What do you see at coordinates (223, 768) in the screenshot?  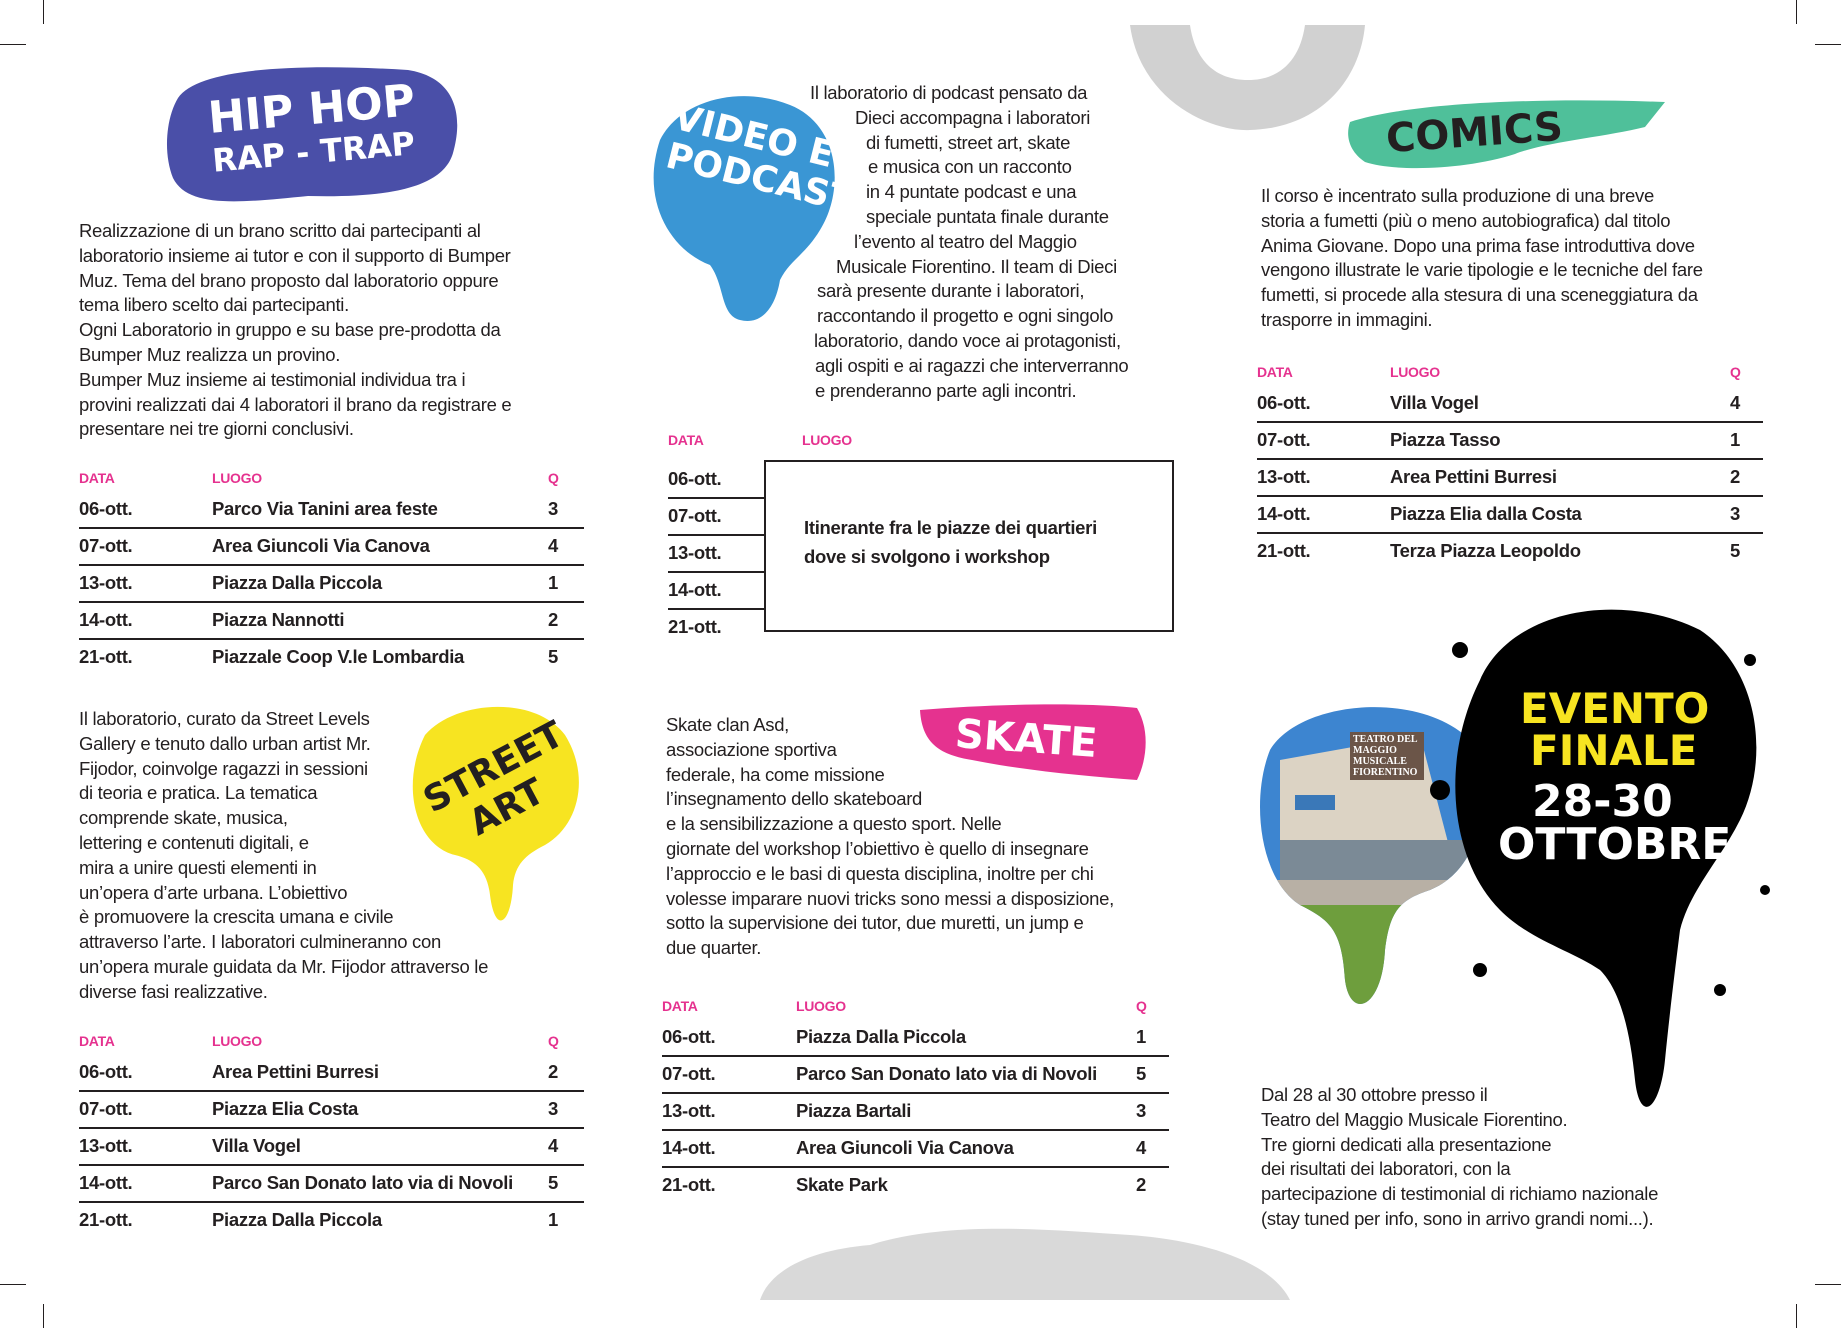 I see `text-line: Fijodor, coinvolge ragazzi in sessioni` at bounding box center [223, 768].